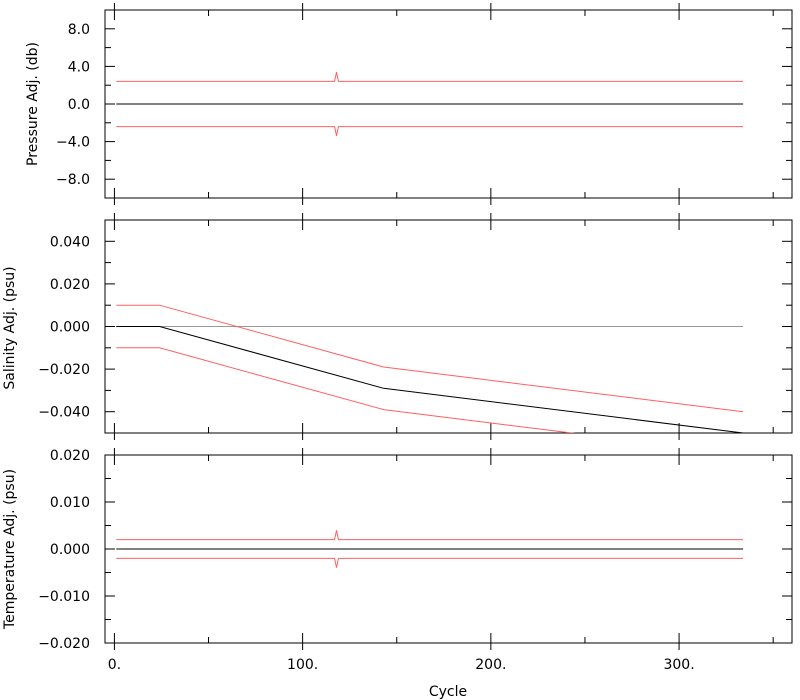 This screenshot has height=700, width=800. What do you see at coordinates (64, 370) in the screenshot?
I see `salinity-y-tick-label: −0.020` at bounding box center [64, 370].